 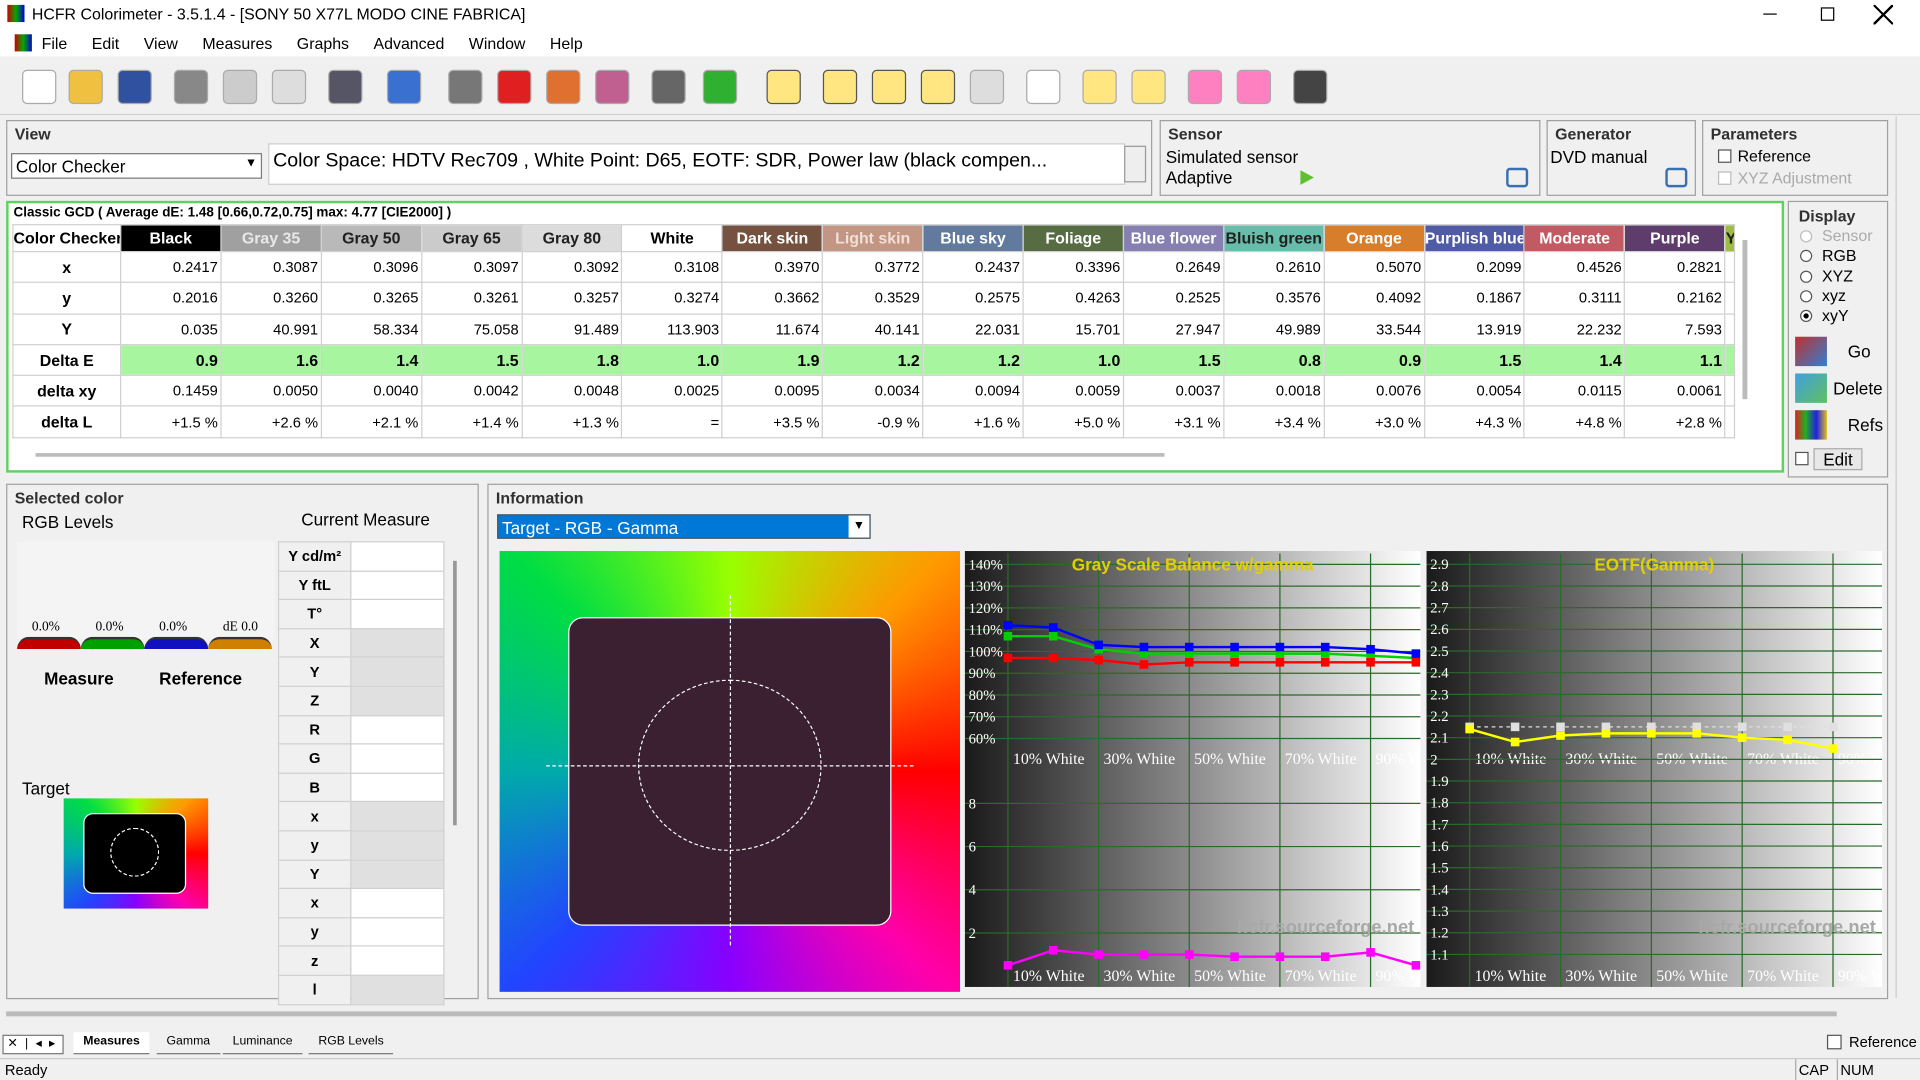 I want to click on table-cell: +3.5 %, so click(x=772, y=422).